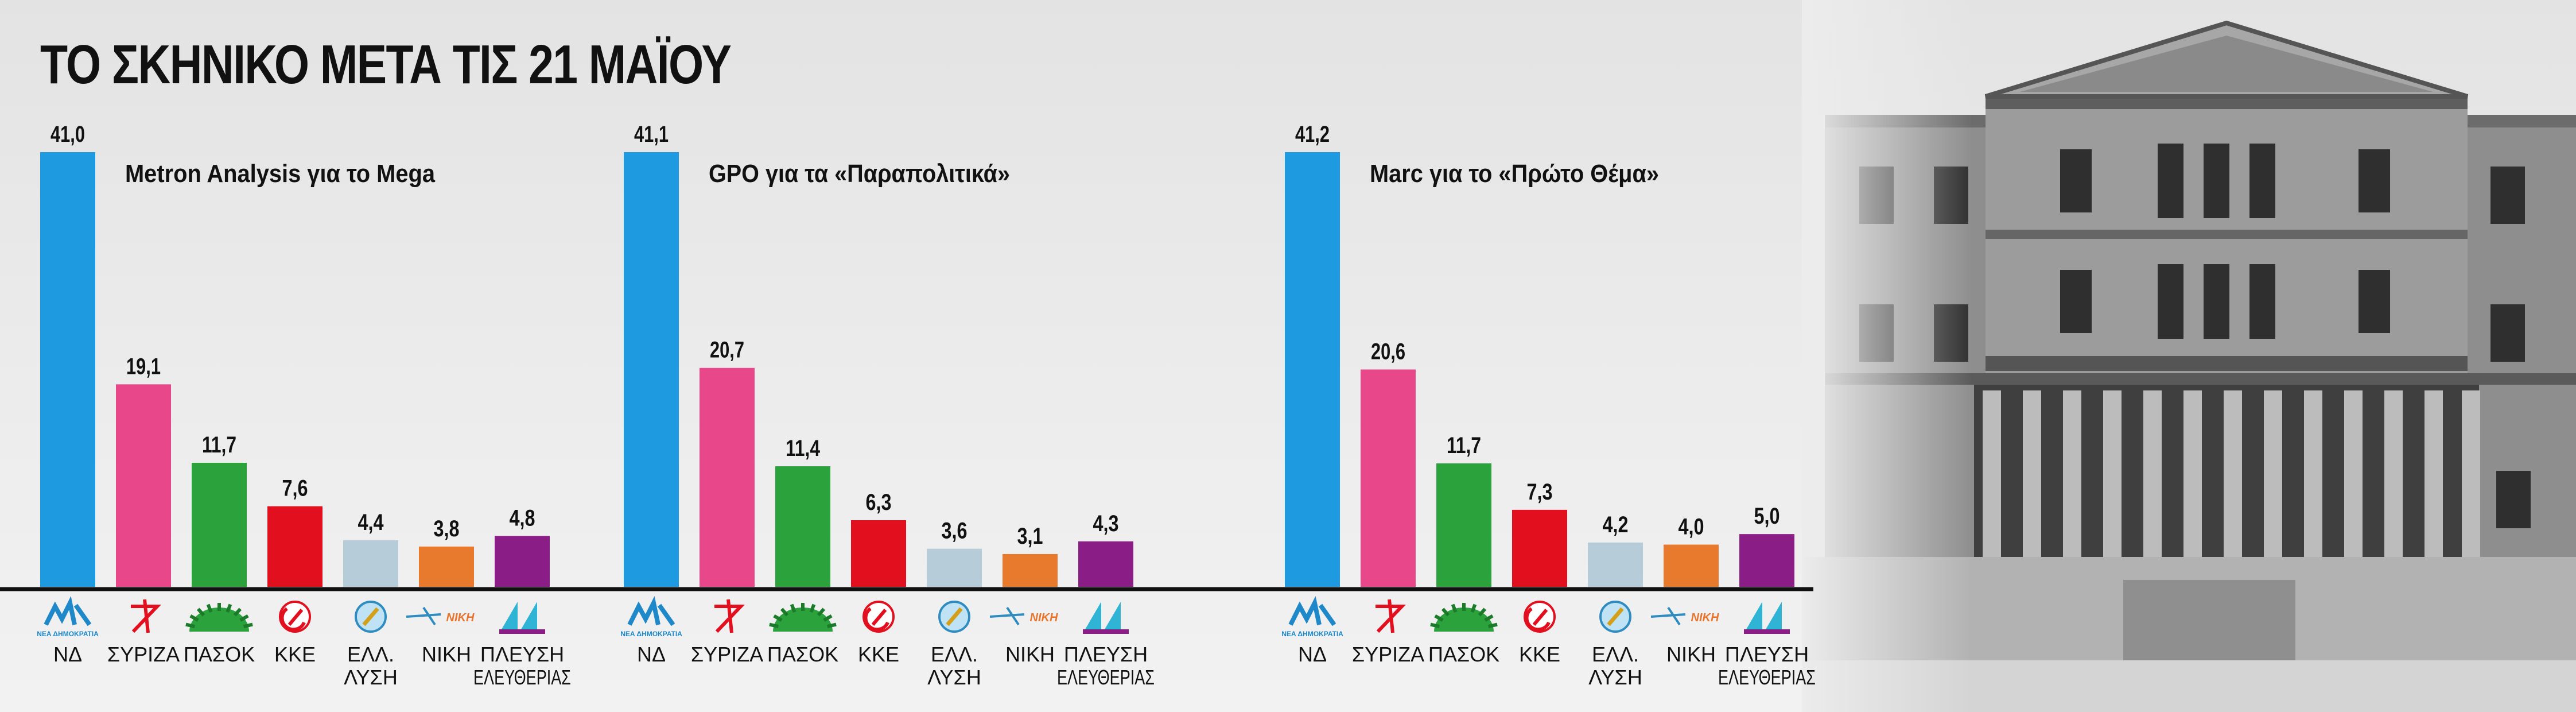 The height and width of the screenshot is (712, 2576). What do you see at coordinates (1691, 527) in the screenshot?
I see `data-label: 4,0` at bounding box center [1691, 527].